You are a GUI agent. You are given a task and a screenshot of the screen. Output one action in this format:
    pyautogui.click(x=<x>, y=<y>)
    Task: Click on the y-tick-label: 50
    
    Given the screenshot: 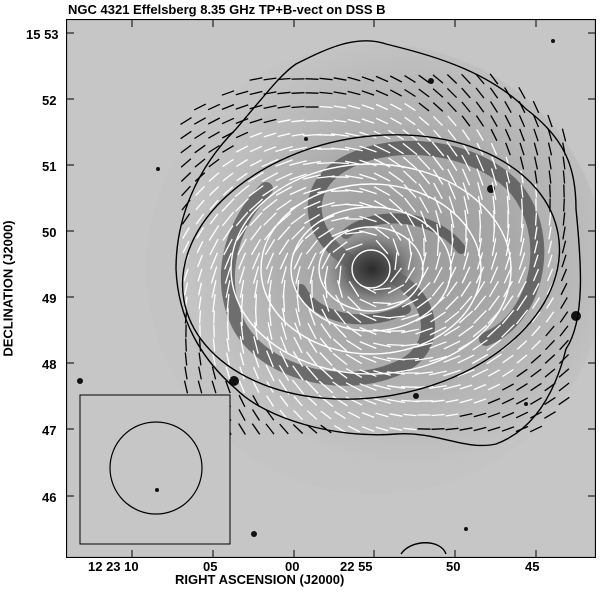 What is the action you would take?
    pyautogui.click(x=49, y=232)
    